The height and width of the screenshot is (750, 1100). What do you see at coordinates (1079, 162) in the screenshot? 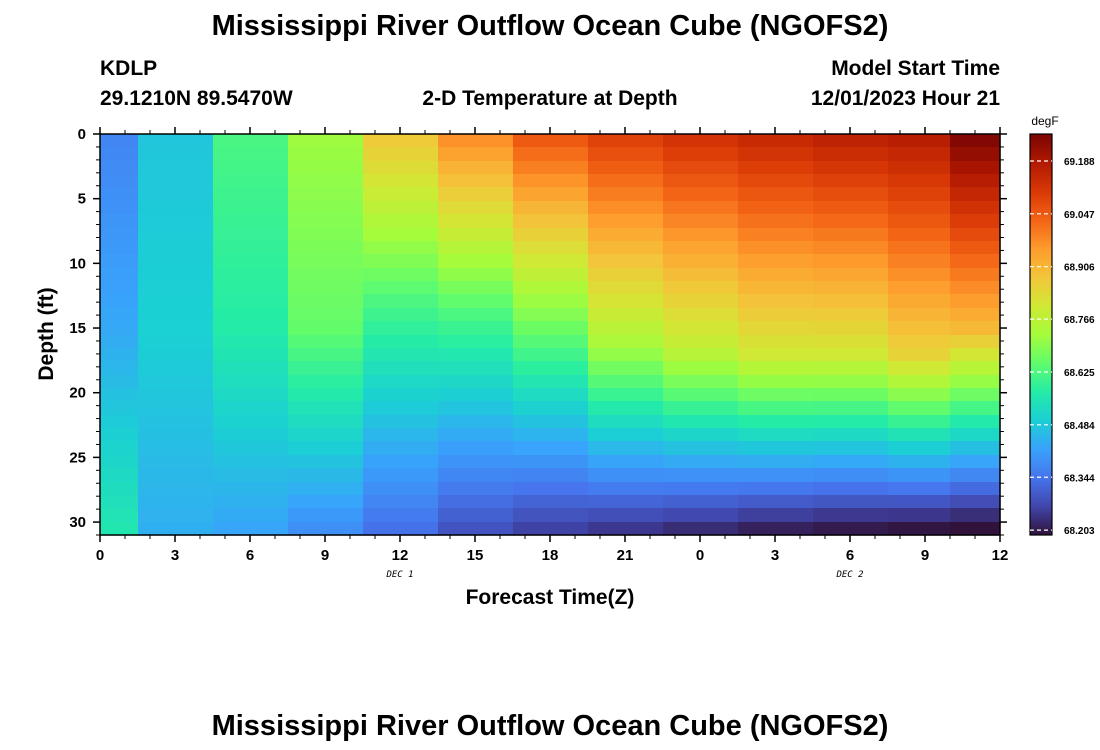
I see `colorbar-tick-label: 69.188` at bounding box center [1079, 162].